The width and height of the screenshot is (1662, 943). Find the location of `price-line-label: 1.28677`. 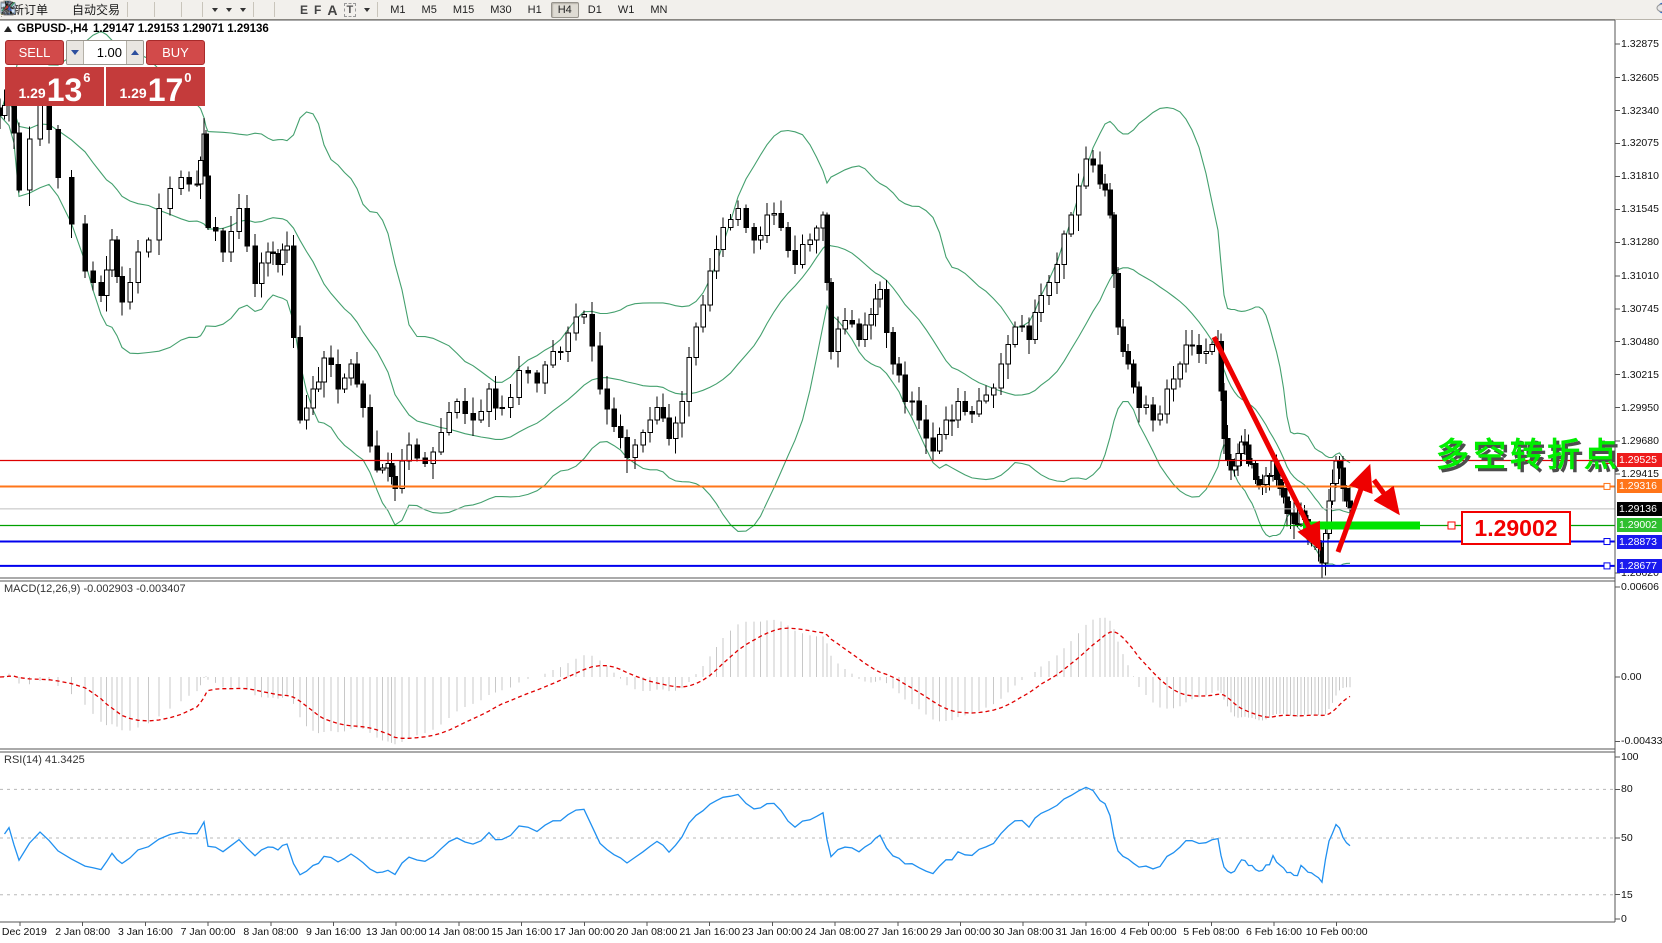

price-line-label: 1.28677 is located at coordinates (1639, 565).